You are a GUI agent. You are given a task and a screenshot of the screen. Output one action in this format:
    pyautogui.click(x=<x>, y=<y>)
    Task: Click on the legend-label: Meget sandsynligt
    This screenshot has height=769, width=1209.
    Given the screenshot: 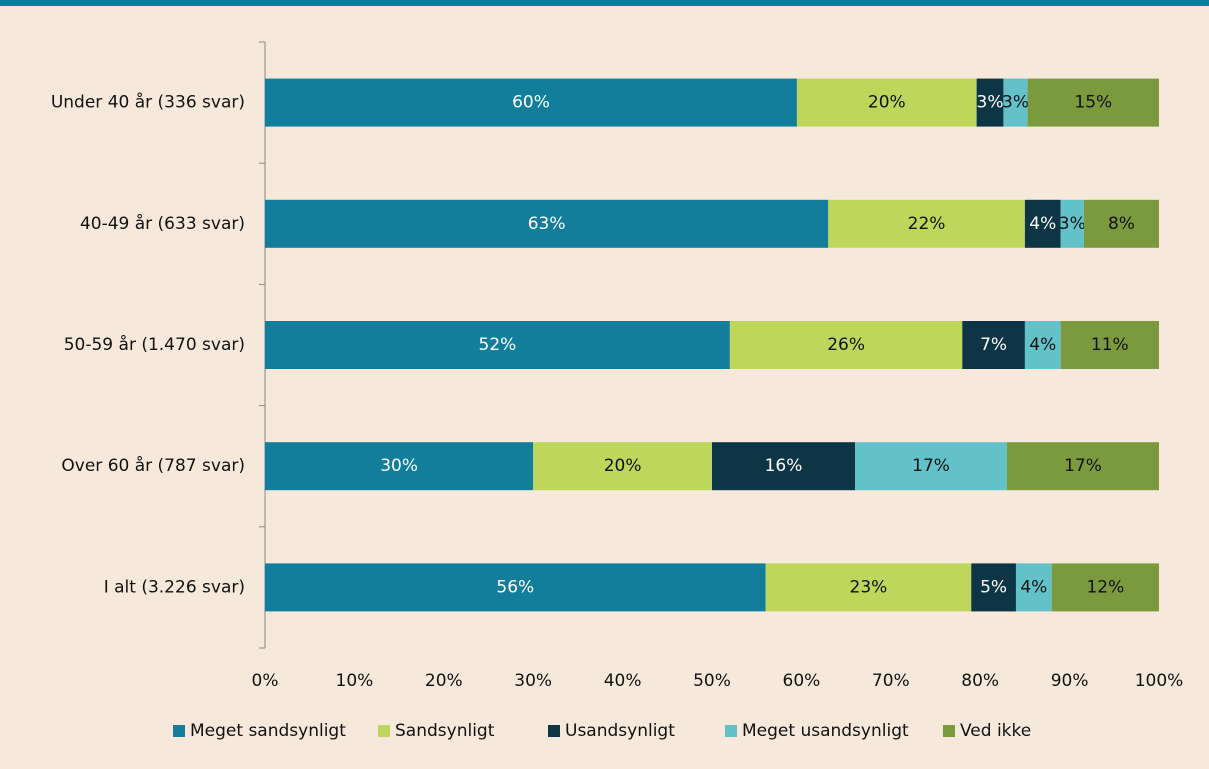 What is the action you would take?
    pyautogui.click(x=268, y=731)
    